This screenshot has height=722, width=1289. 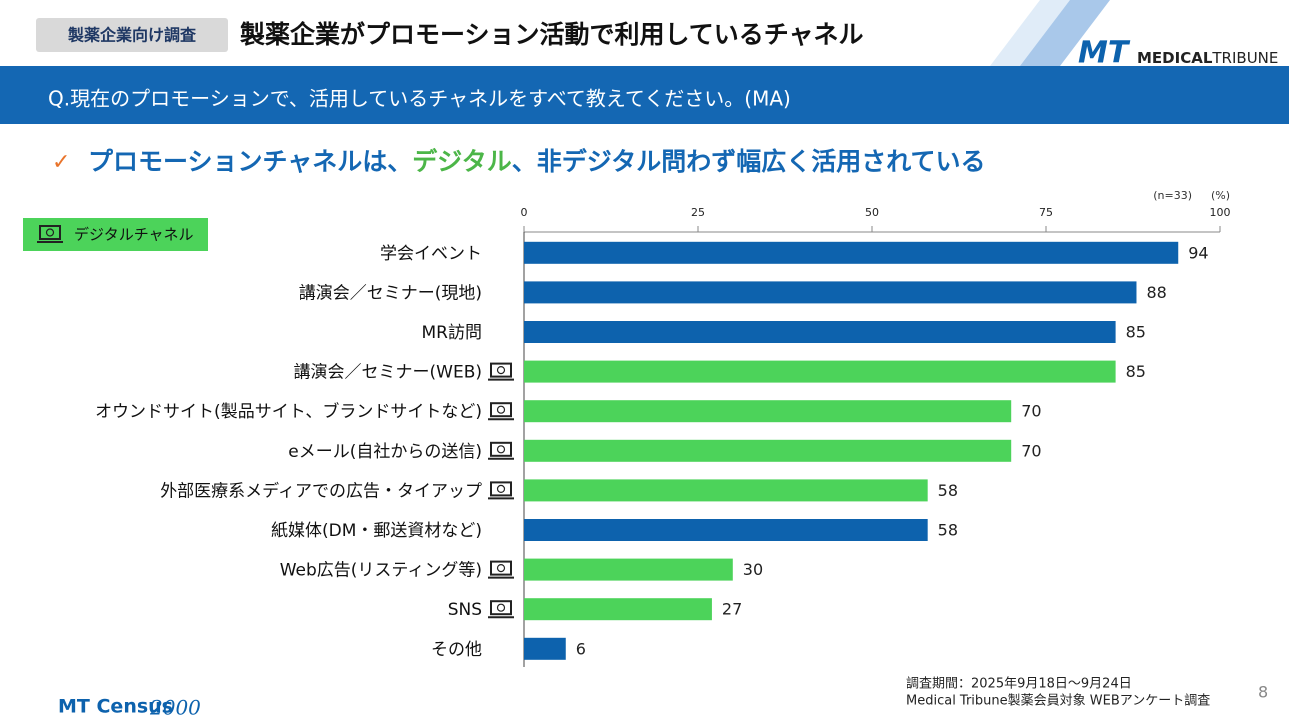 I want to click on value-label: 94, so click(x=1198, y=252).